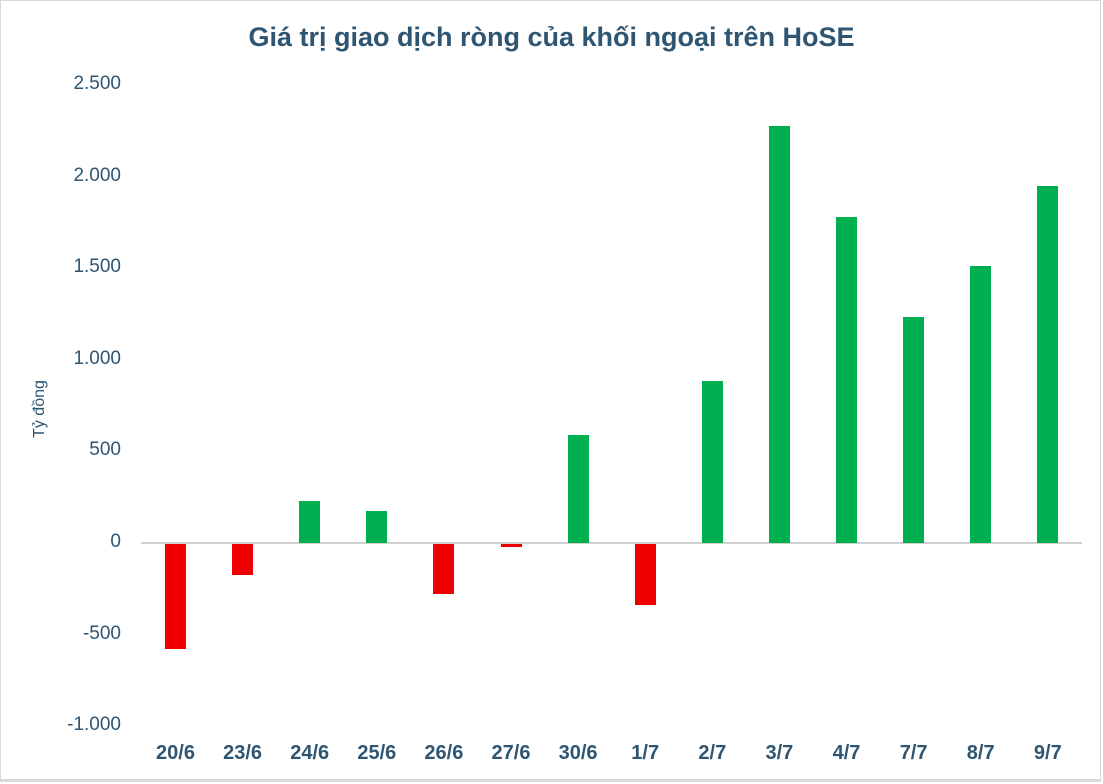 This screenshot has height=784, width=1103. Describe the element at coordinates (611, 543) in the screenshot. I see `x-axis-line` at that location.